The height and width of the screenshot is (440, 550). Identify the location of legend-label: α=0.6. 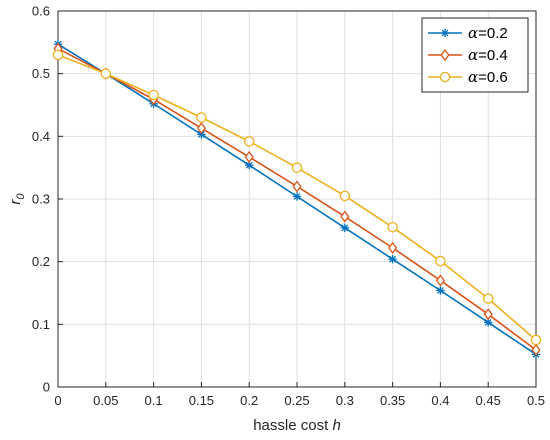
(488, 77).